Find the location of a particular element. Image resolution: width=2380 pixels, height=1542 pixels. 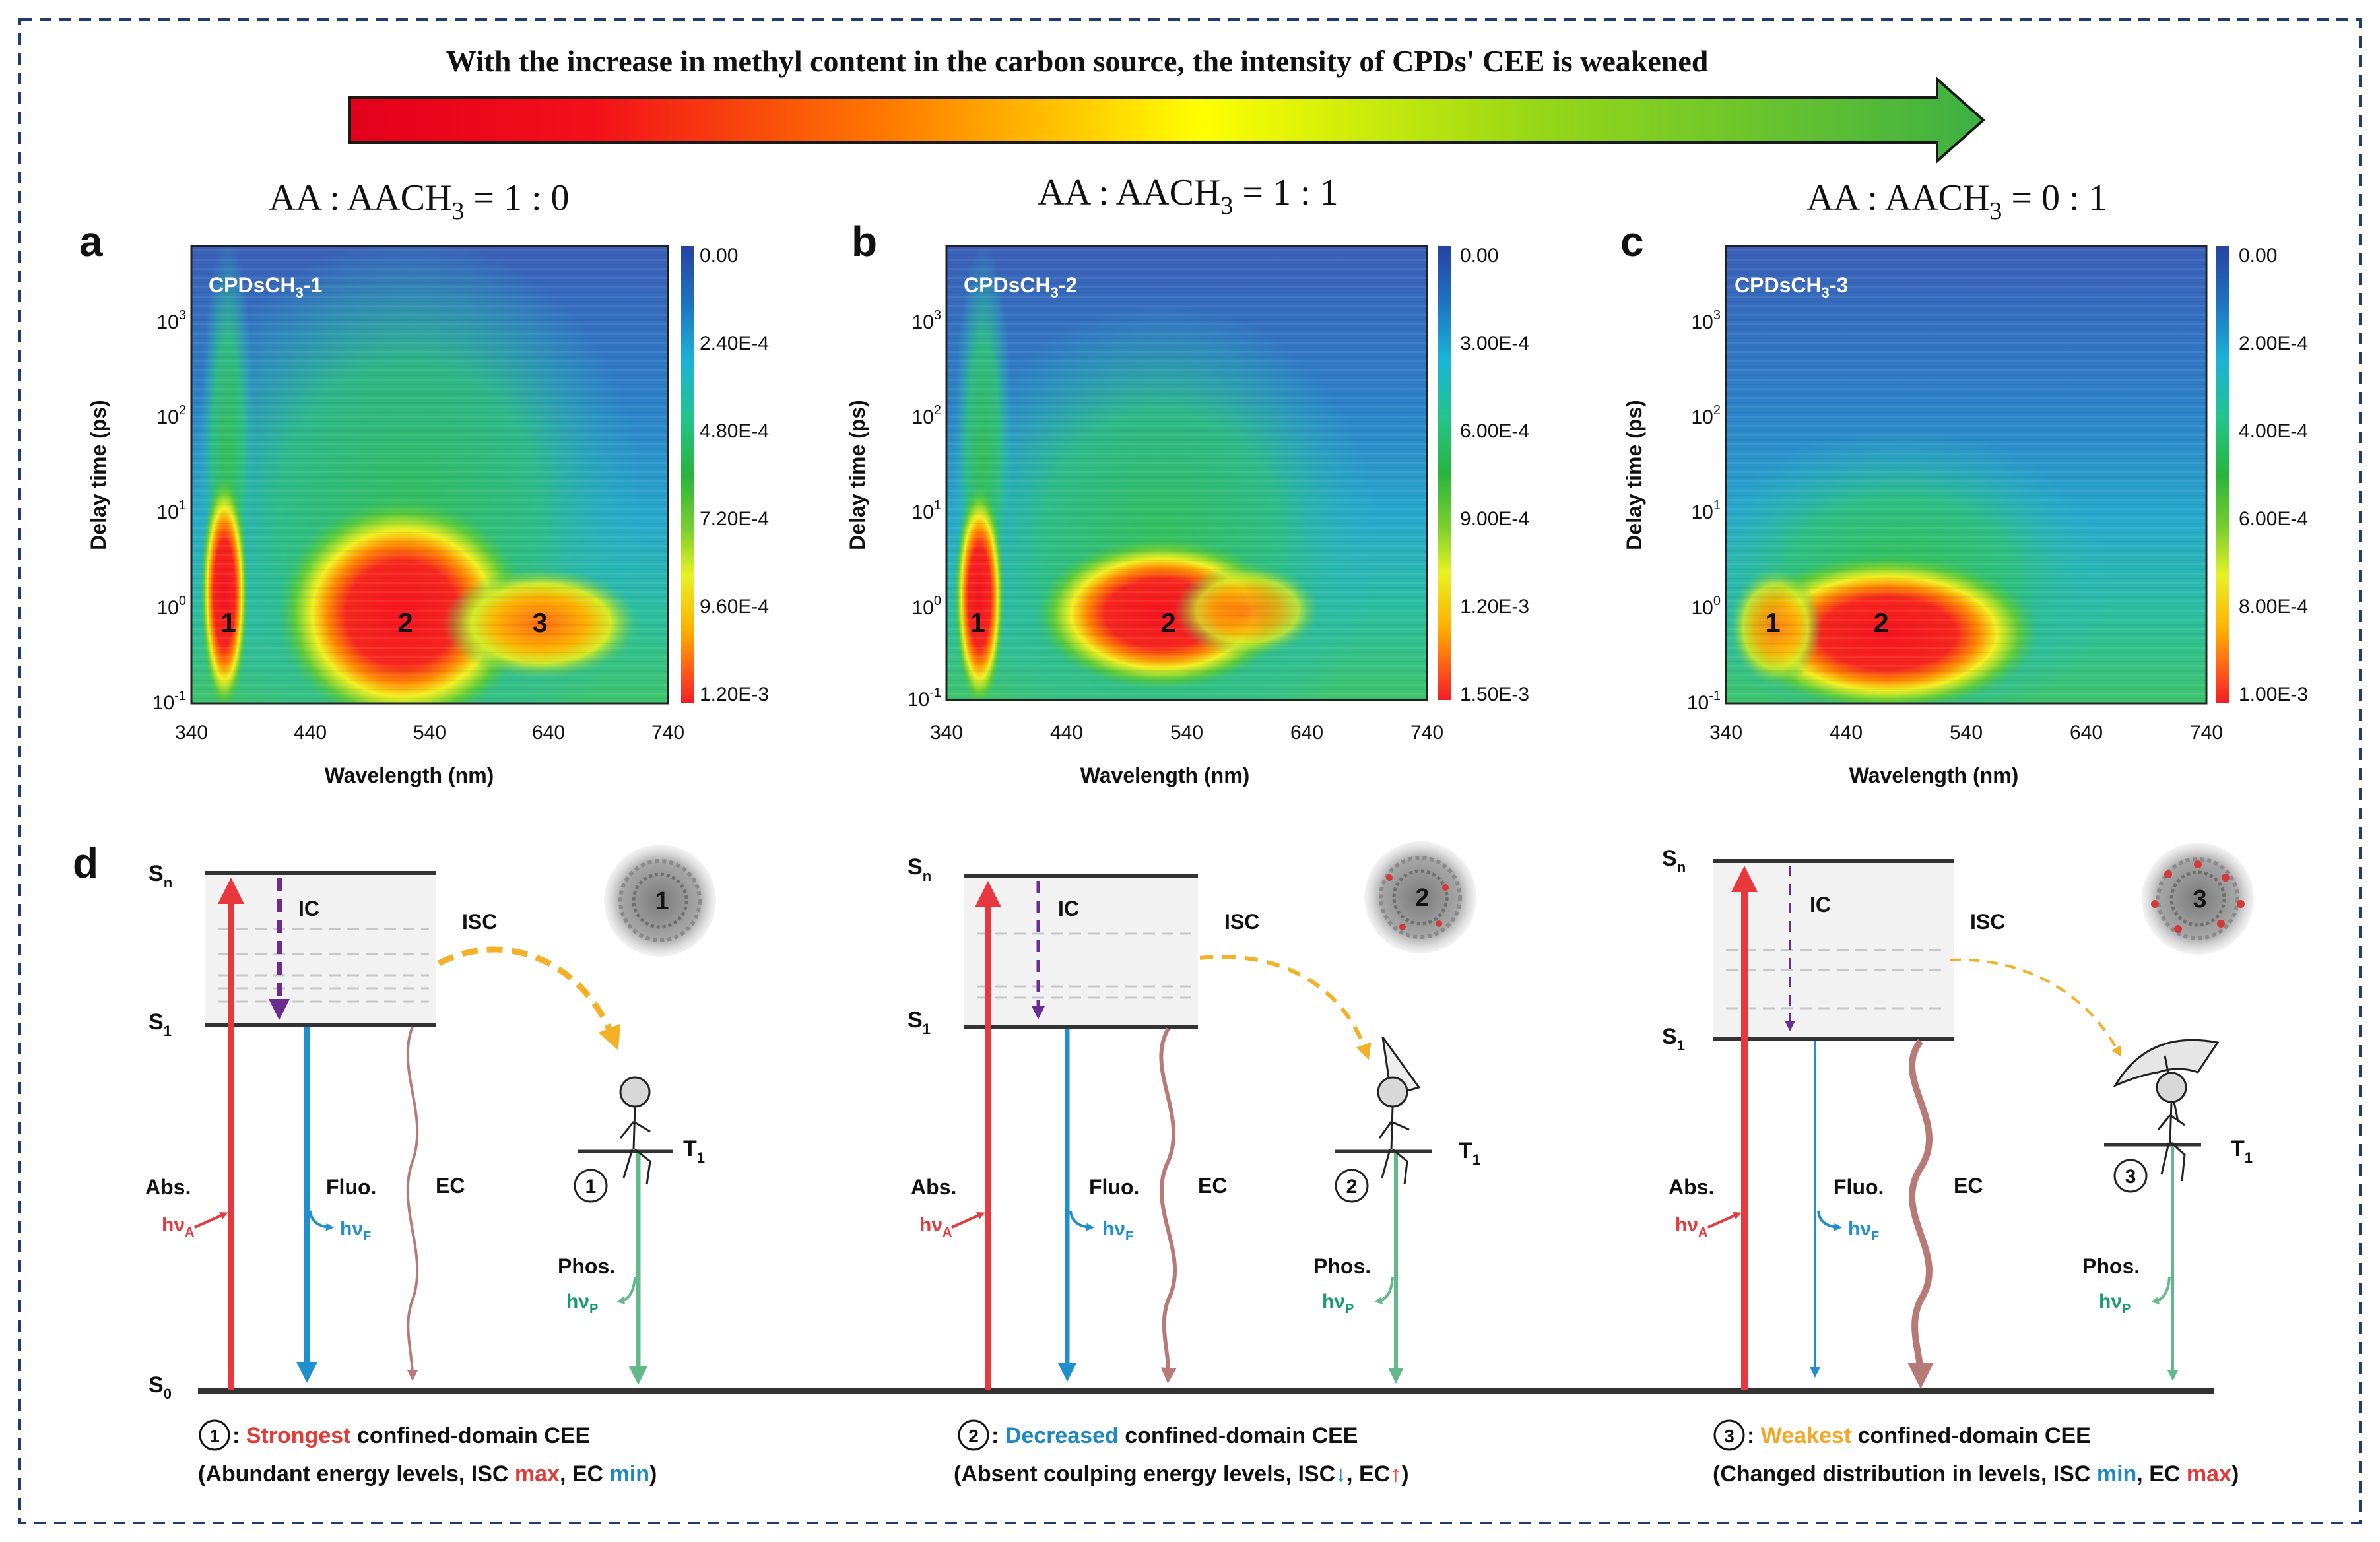

colorbar-tick: 0.00 is located at coordinates (1479, 256).